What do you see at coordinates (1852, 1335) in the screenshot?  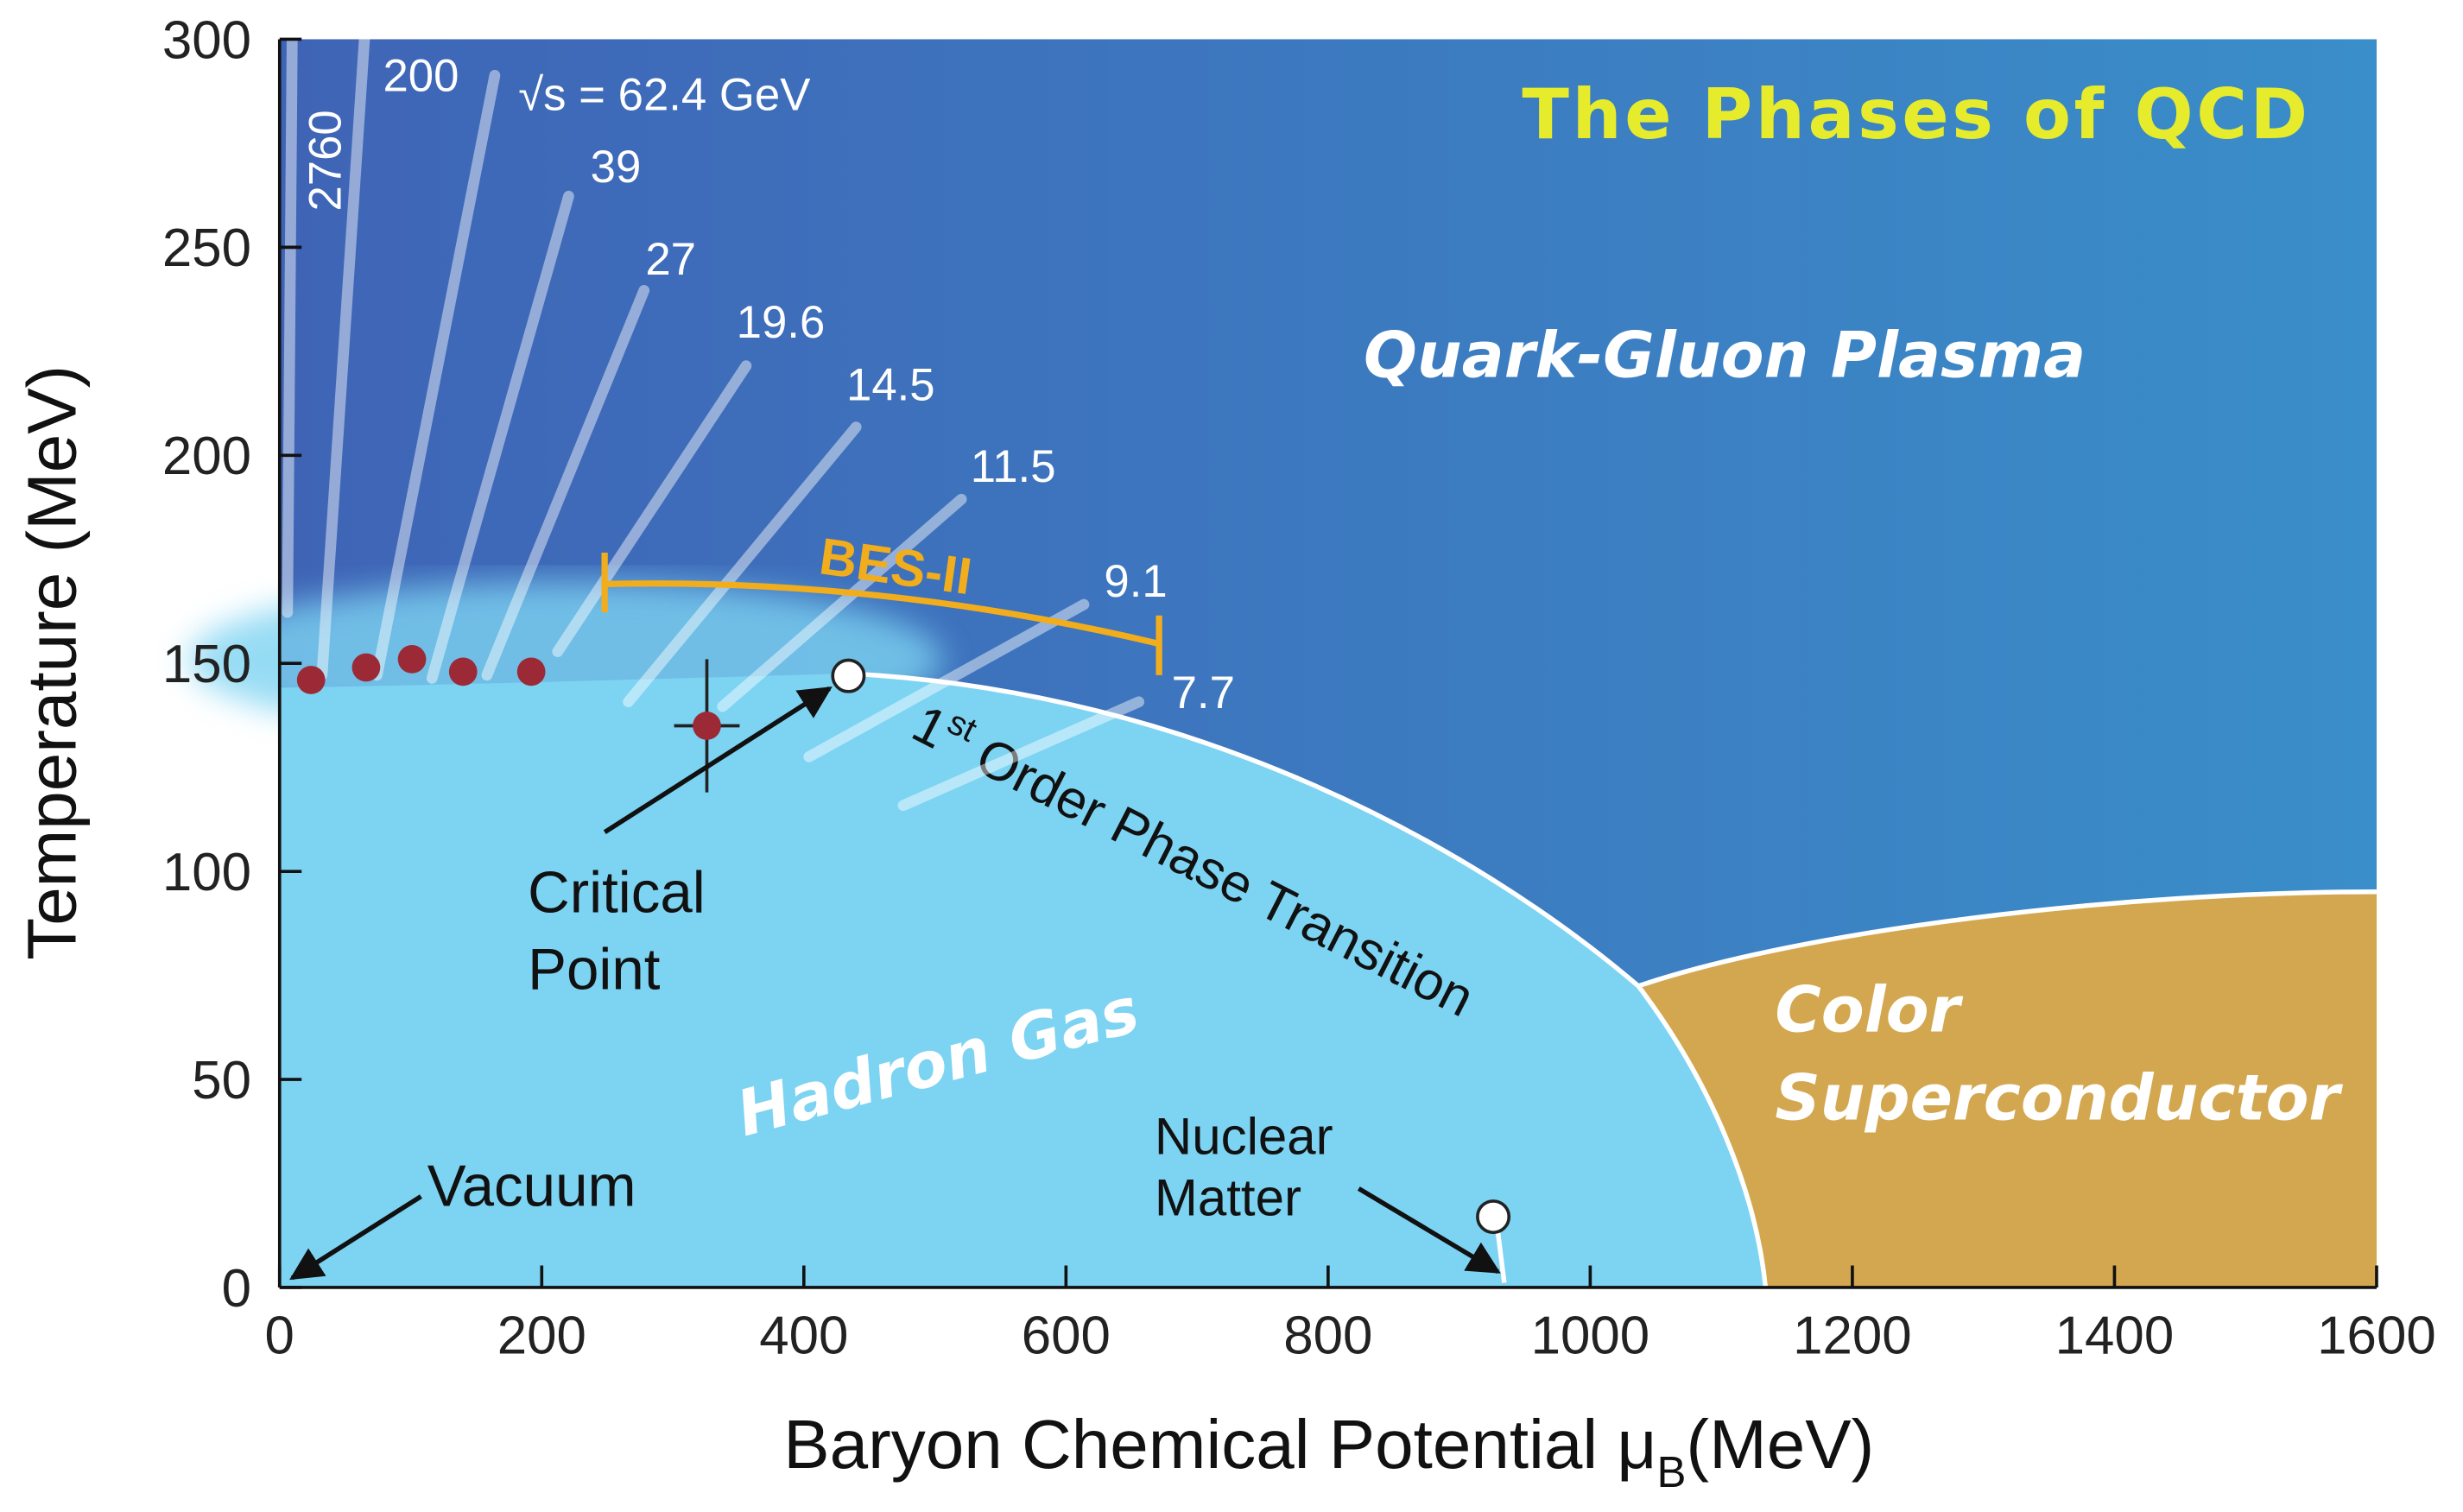 I see `x-tick-label: 1200` at bounding box center [1852, 1335].